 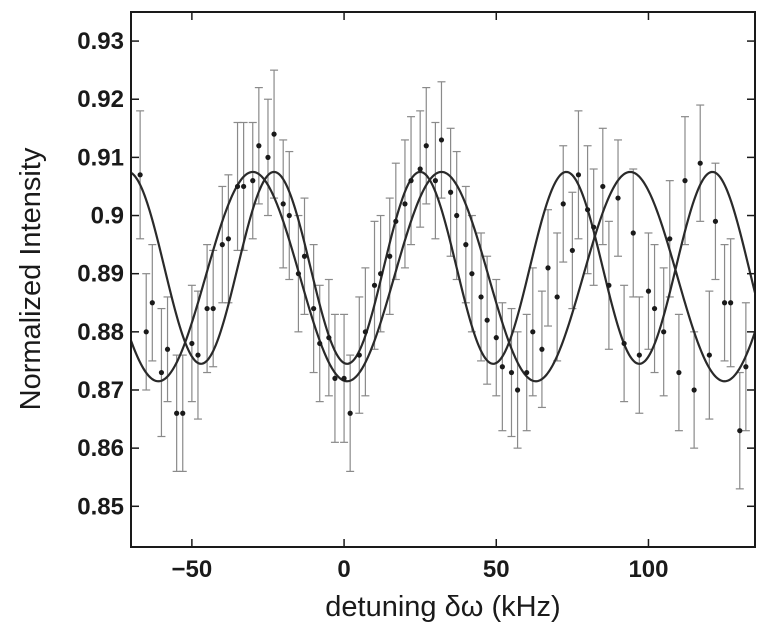 What do you see at coordinates (100, 332) in the screenshot?
I see `y-tick-label-4: 0.88` at bounding box center [100, 332].